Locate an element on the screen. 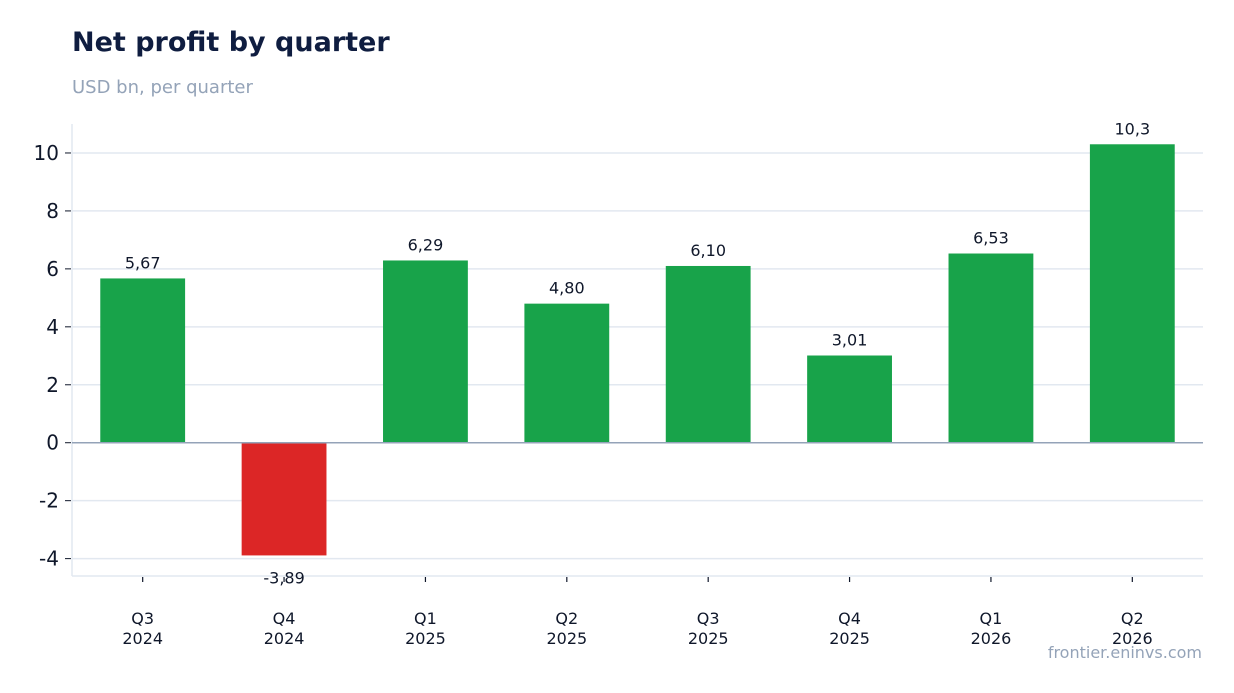 The height and width of the screenshot is (693, 1234). x-tick-label: Q3 2025 is located at coordinates (708, 628).